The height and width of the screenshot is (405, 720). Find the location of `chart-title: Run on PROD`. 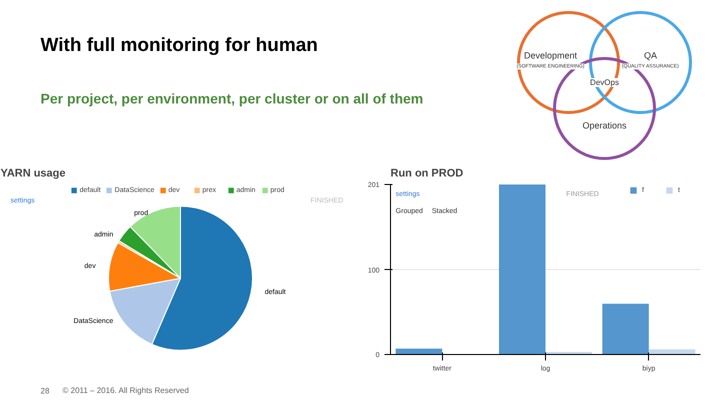

chart-title: Run on PROD is located at coordinates (427, 174).